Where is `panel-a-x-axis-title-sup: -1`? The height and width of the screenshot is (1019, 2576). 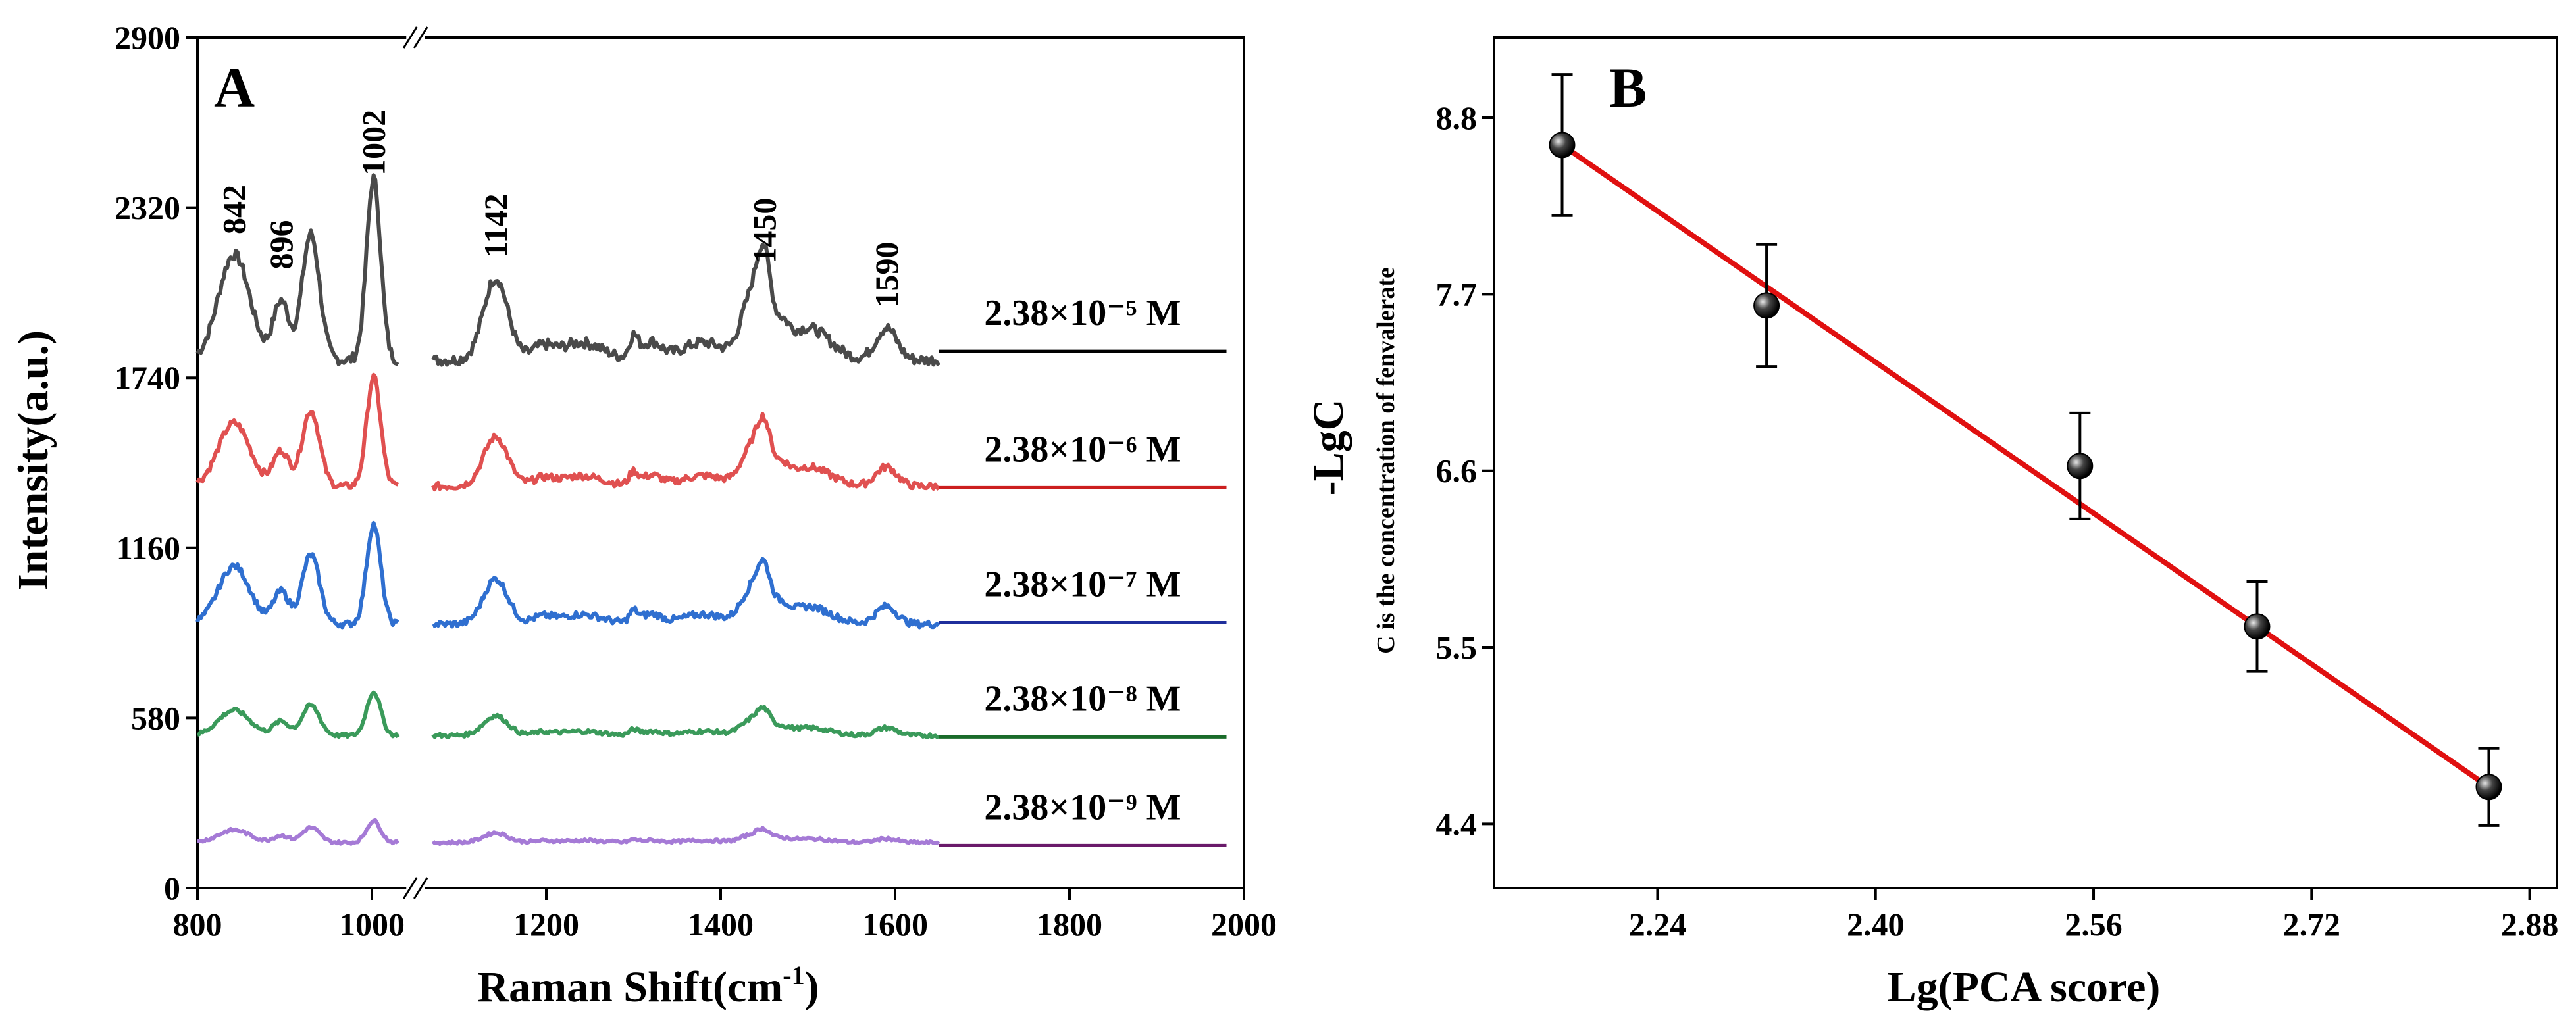
panel-a-x-axis-title-sup: -1 is located at coordinates (793, 975).